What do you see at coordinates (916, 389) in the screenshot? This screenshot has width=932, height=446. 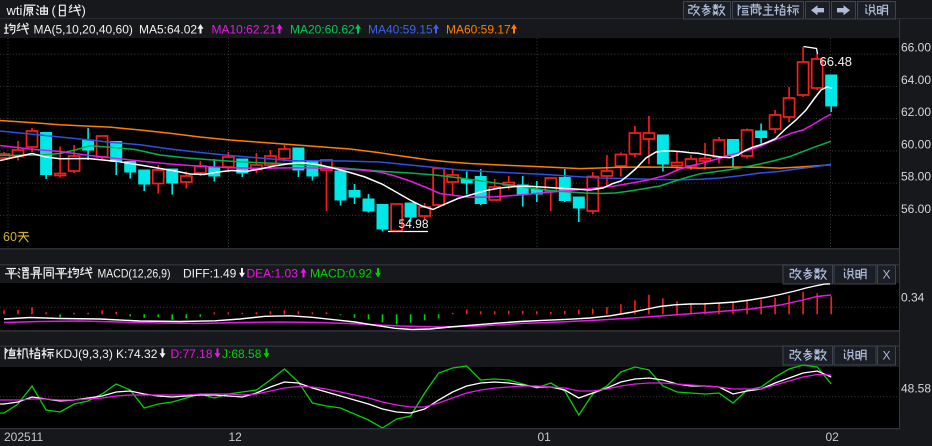 I see `svg-text: 48.58` at bounding box center [916, 389].